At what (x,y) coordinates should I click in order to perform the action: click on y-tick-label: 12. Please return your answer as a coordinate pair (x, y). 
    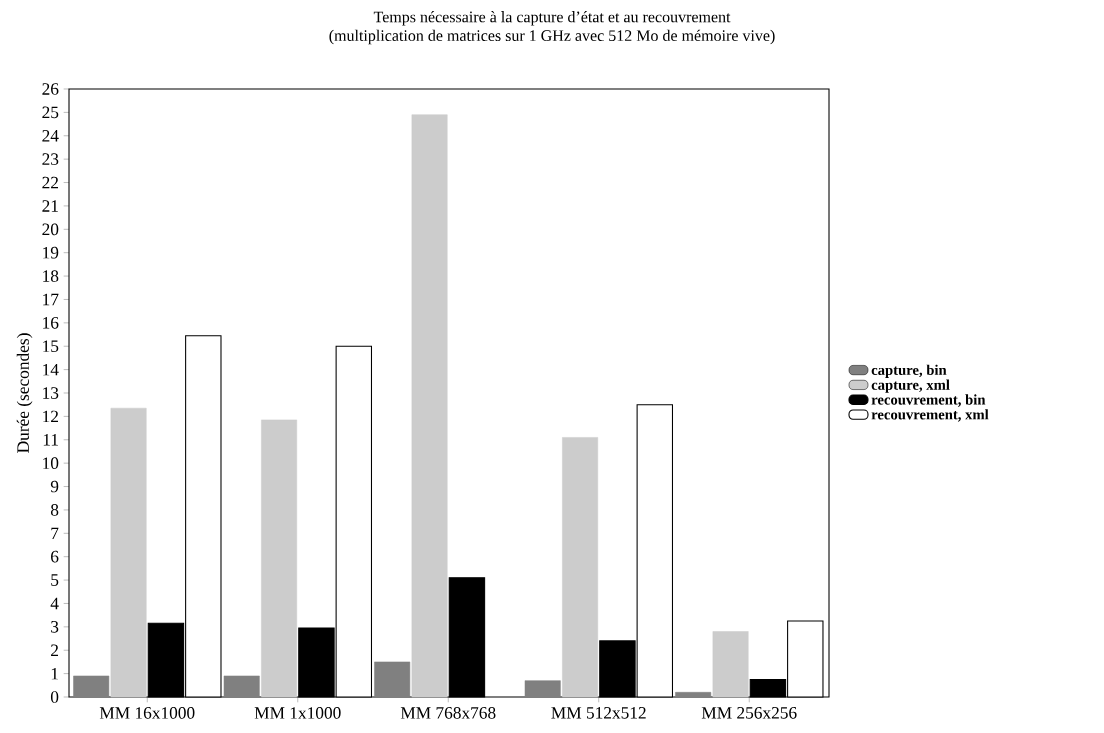
    Looking at the image, I should click on (51, 416).